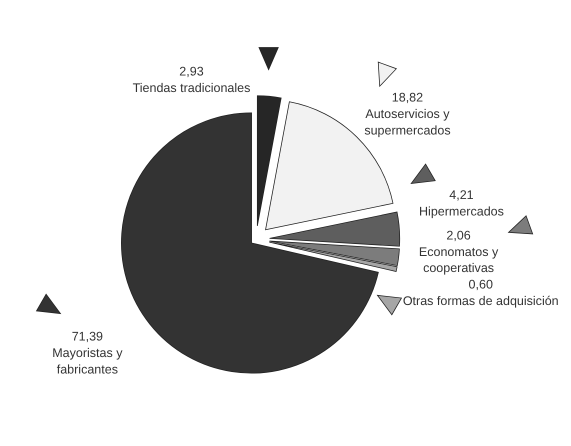 This screenshot has width=571, height=446. Describe the element at coordinates (458, 235) in the screenshot. I see `data-label: 2,06` at that location.